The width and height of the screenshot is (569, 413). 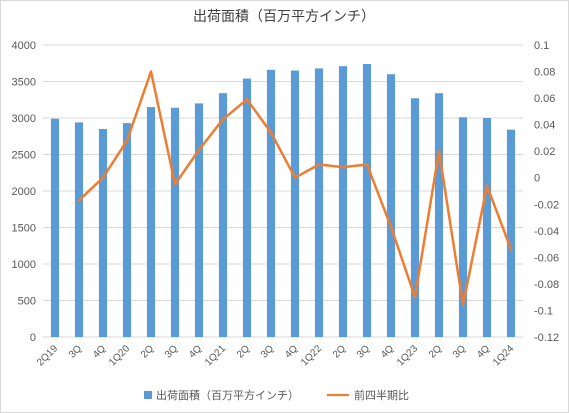 I want to click on chart-title: 出荷面積（百万平方インチ）, so click(x=284, y=17).